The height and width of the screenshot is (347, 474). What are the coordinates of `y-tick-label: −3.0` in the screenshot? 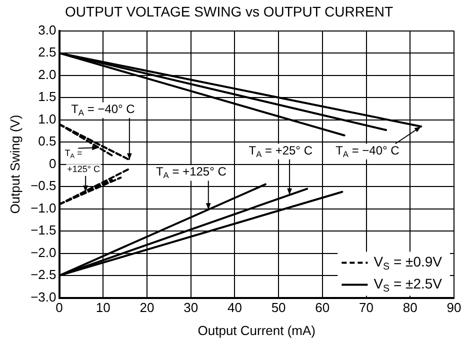 It's located at (43, 296).